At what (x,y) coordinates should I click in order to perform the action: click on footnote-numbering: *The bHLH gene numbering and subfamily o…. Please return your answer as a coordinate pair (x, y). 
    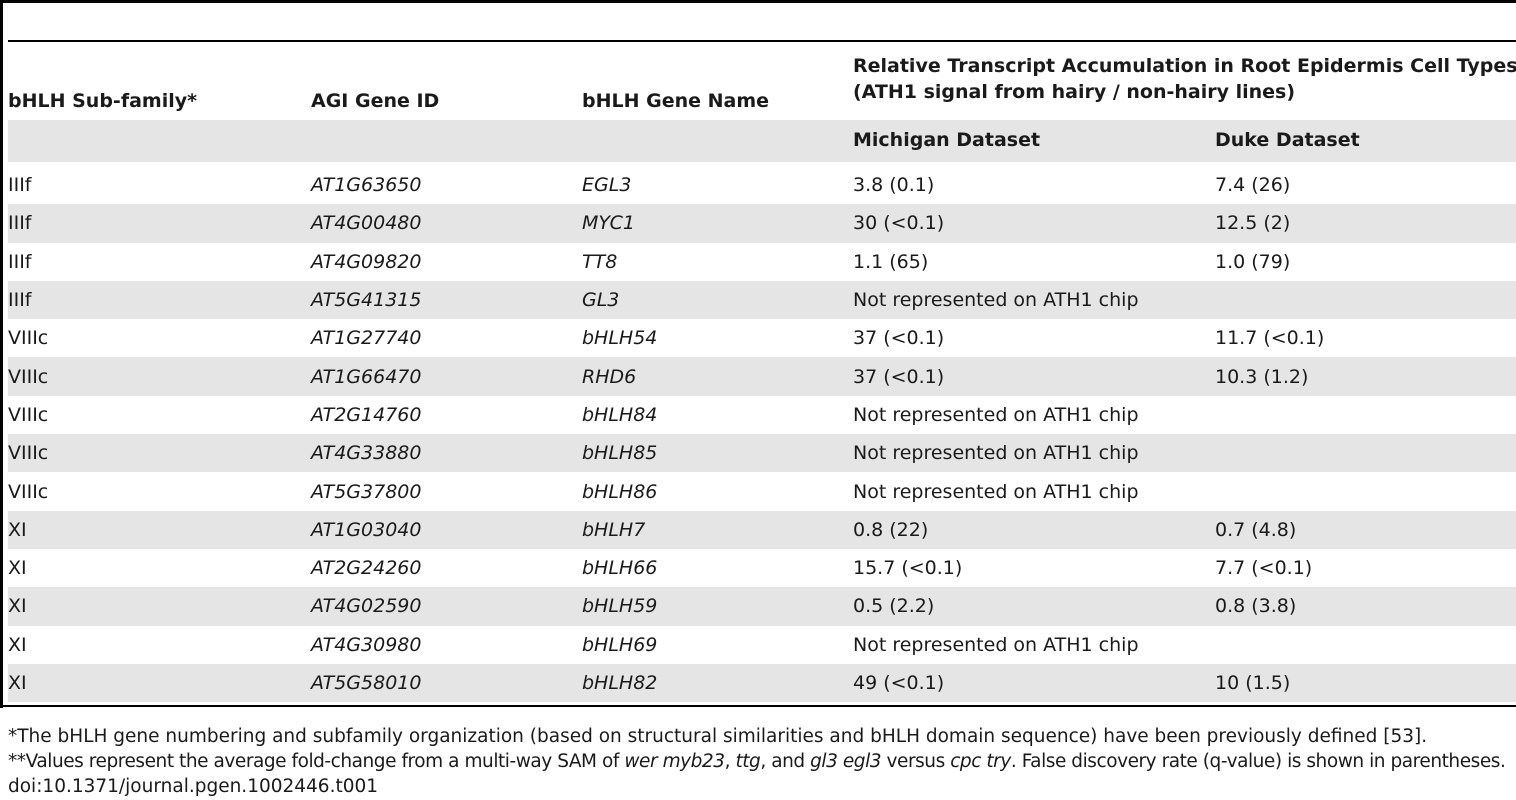
    Looking at the image, I should click on (718, 736).